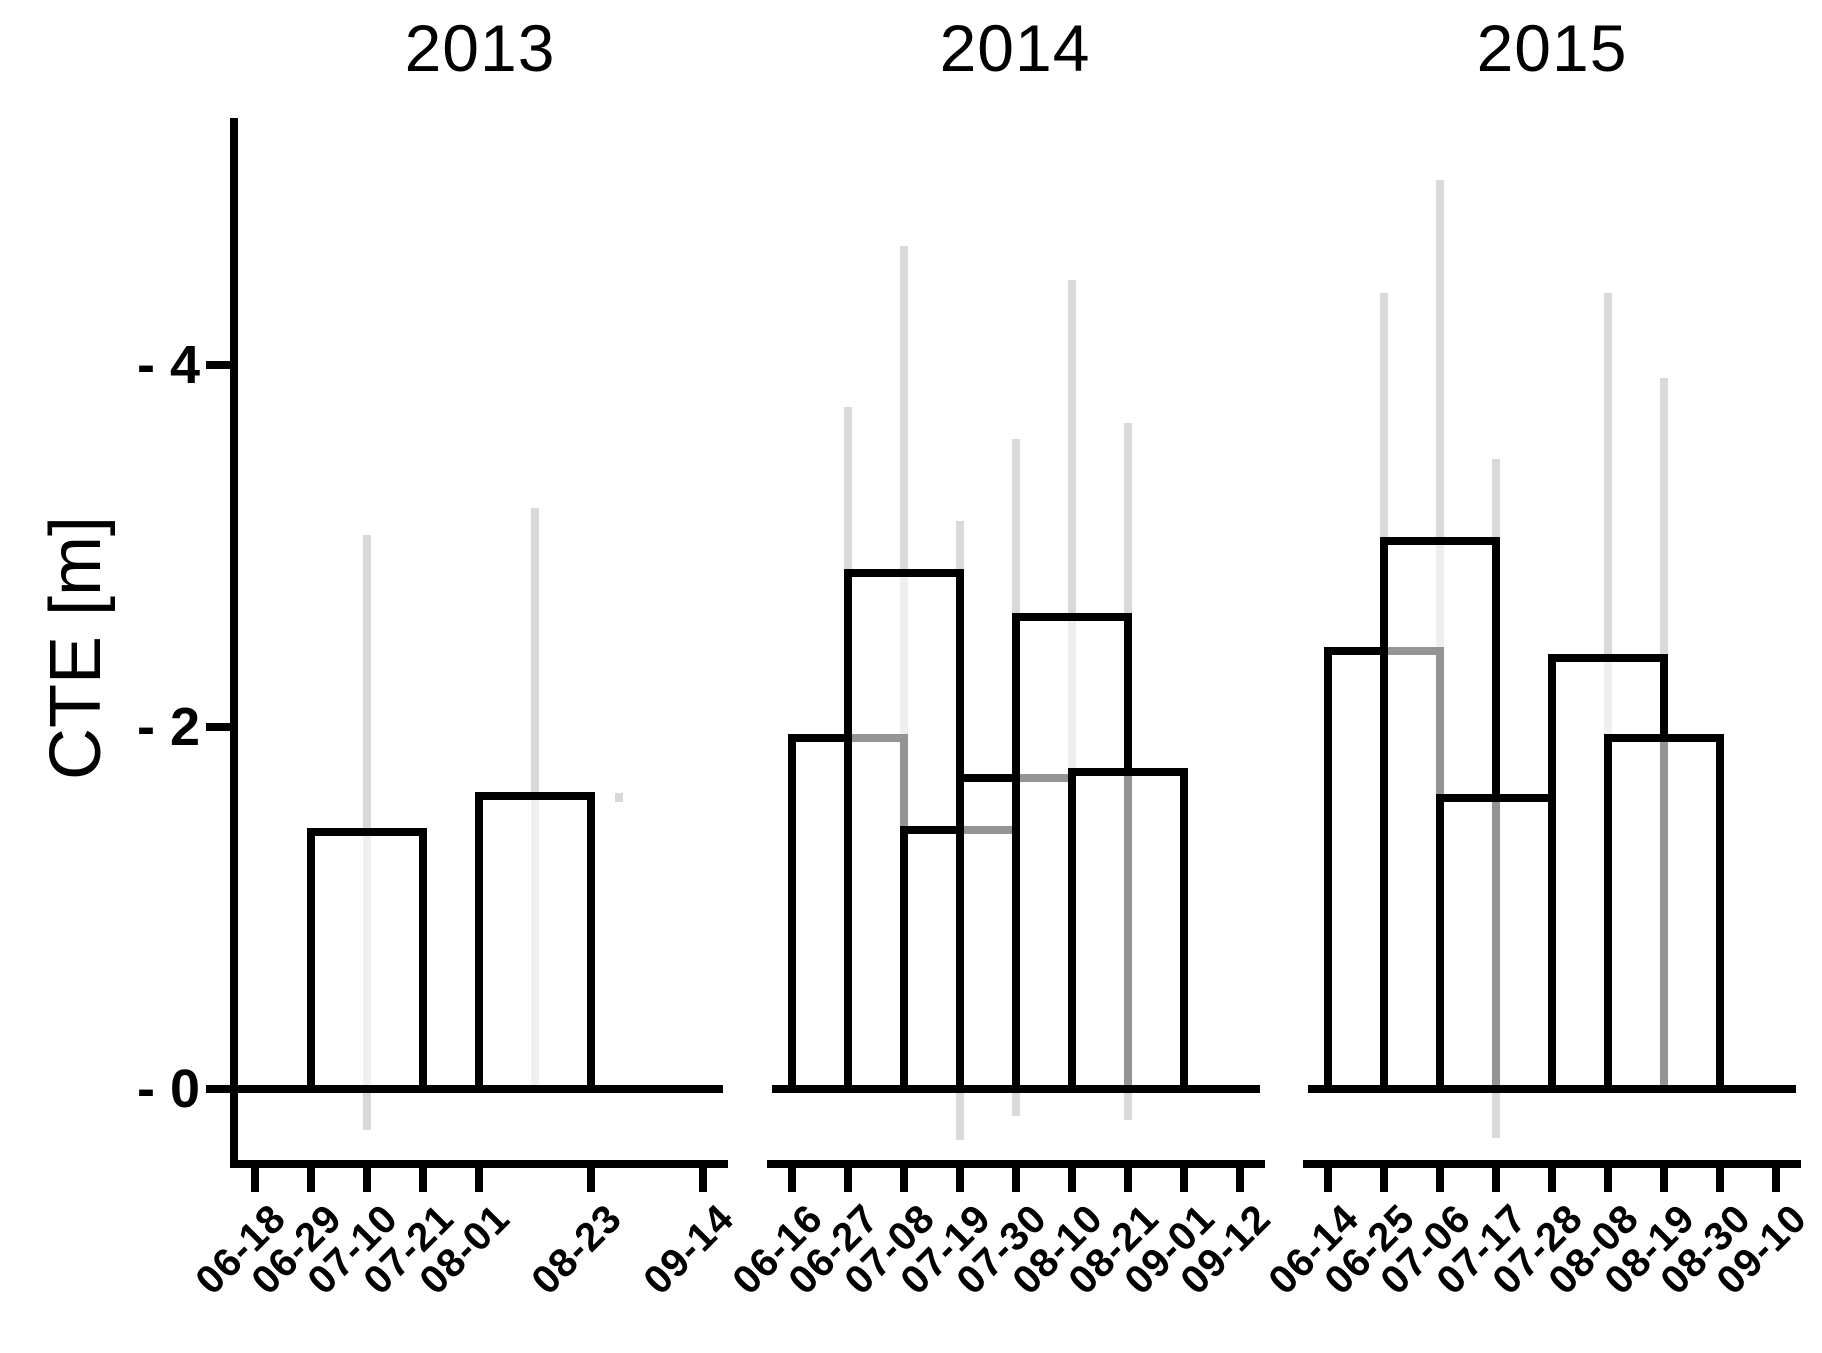 The width and height of the screenshot is (1822, 1353). What do you see at coordinates (1016, 1164) in the screenshot?
I see `x-axis-line-2014` at bounding box center [1016, 1164].